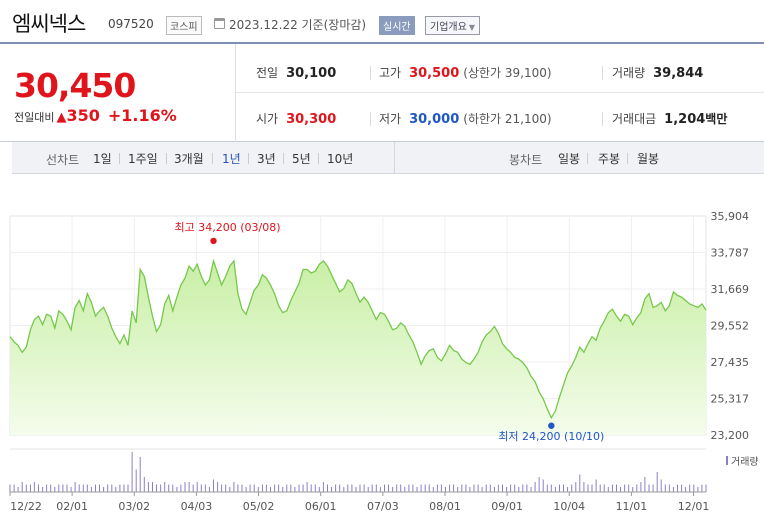  What do you see at coordinates (465, 72) in the screenshot?
I see `high-stat: 고가 30,500 (상한가 39,100)` at bounding box center [465, 72].